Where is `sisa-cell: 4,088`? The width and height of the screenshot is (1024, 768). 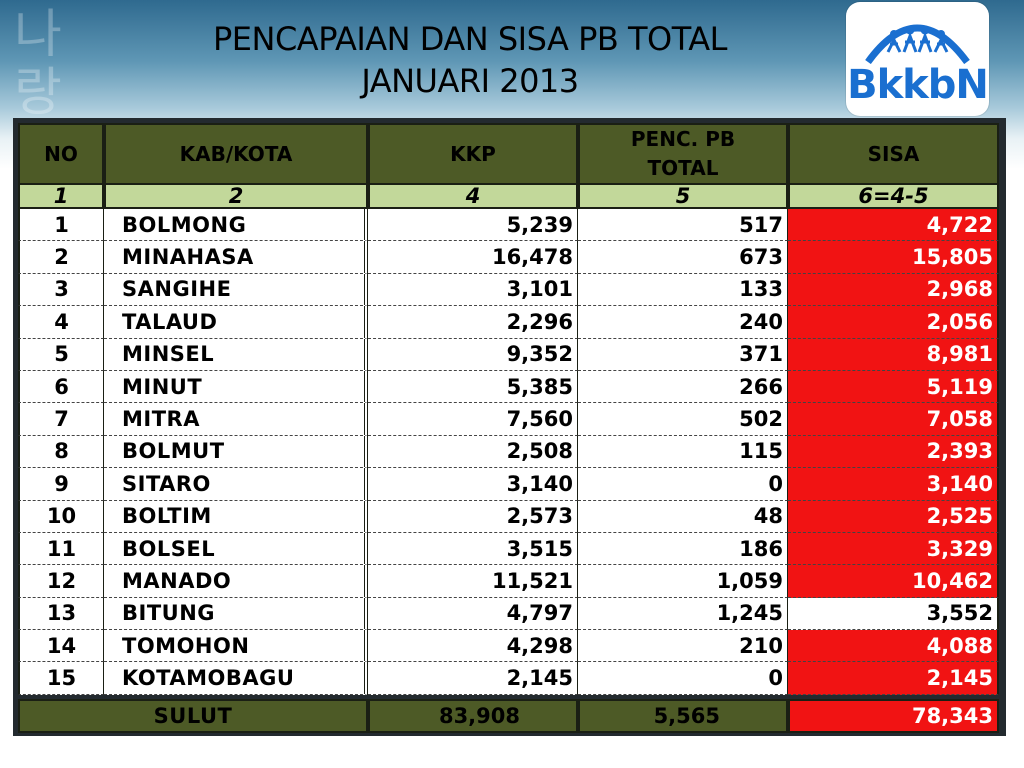 sisa-cell: 4,088 is located at coordinates (893, 646).